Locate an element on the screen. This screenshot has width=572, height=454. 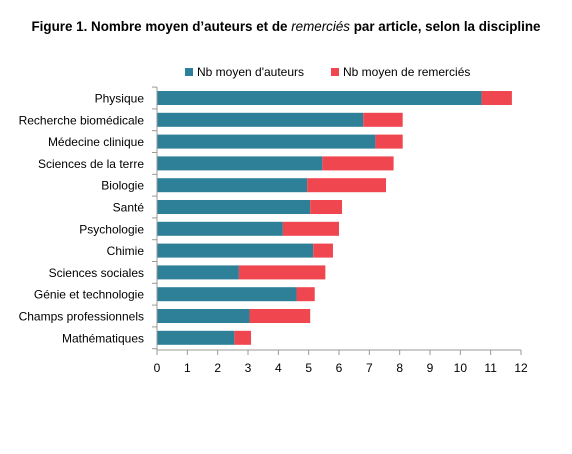
x-tick-label: 7 is located at coordinates (369, 368).